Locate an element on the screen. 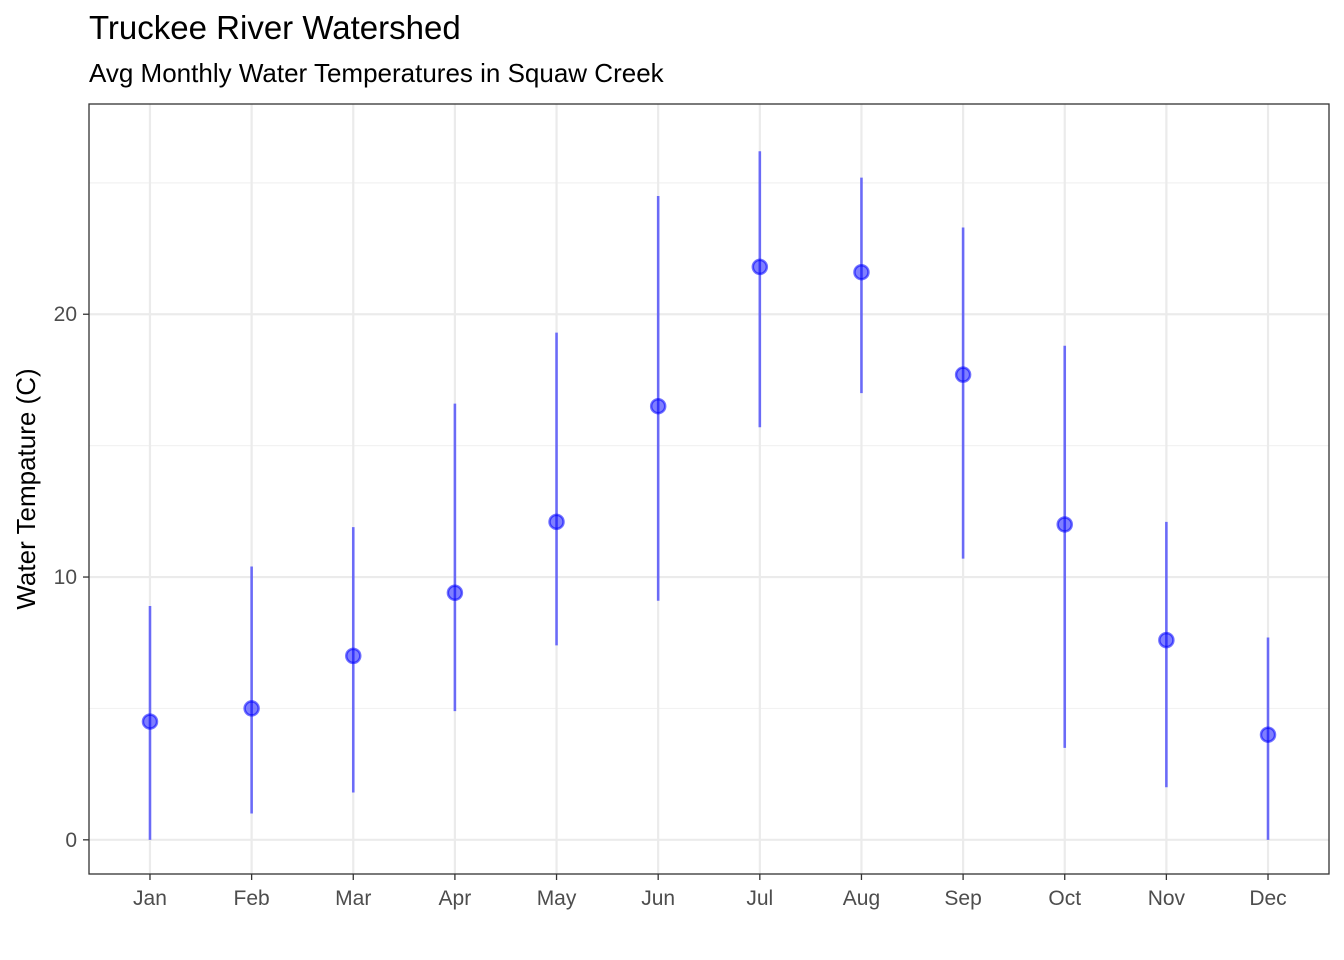  chart-title: Truckee River Watershed is located at coordinates (275, 27).